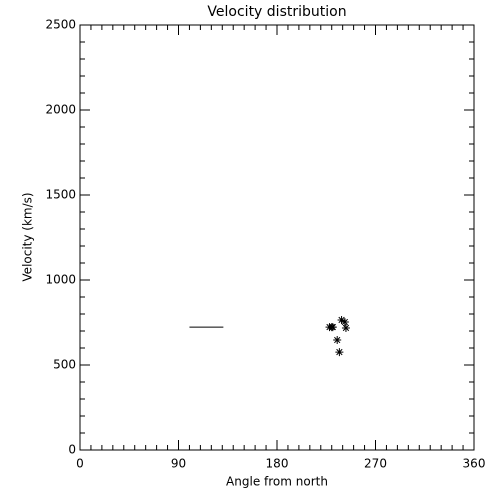 The height and width of the screenshot is (500, 500). What do you see at coordinates (28, 236) in the screenshot?
I see `y-axis-label: Velocity (km/s)` at bounding box center [28, 236].